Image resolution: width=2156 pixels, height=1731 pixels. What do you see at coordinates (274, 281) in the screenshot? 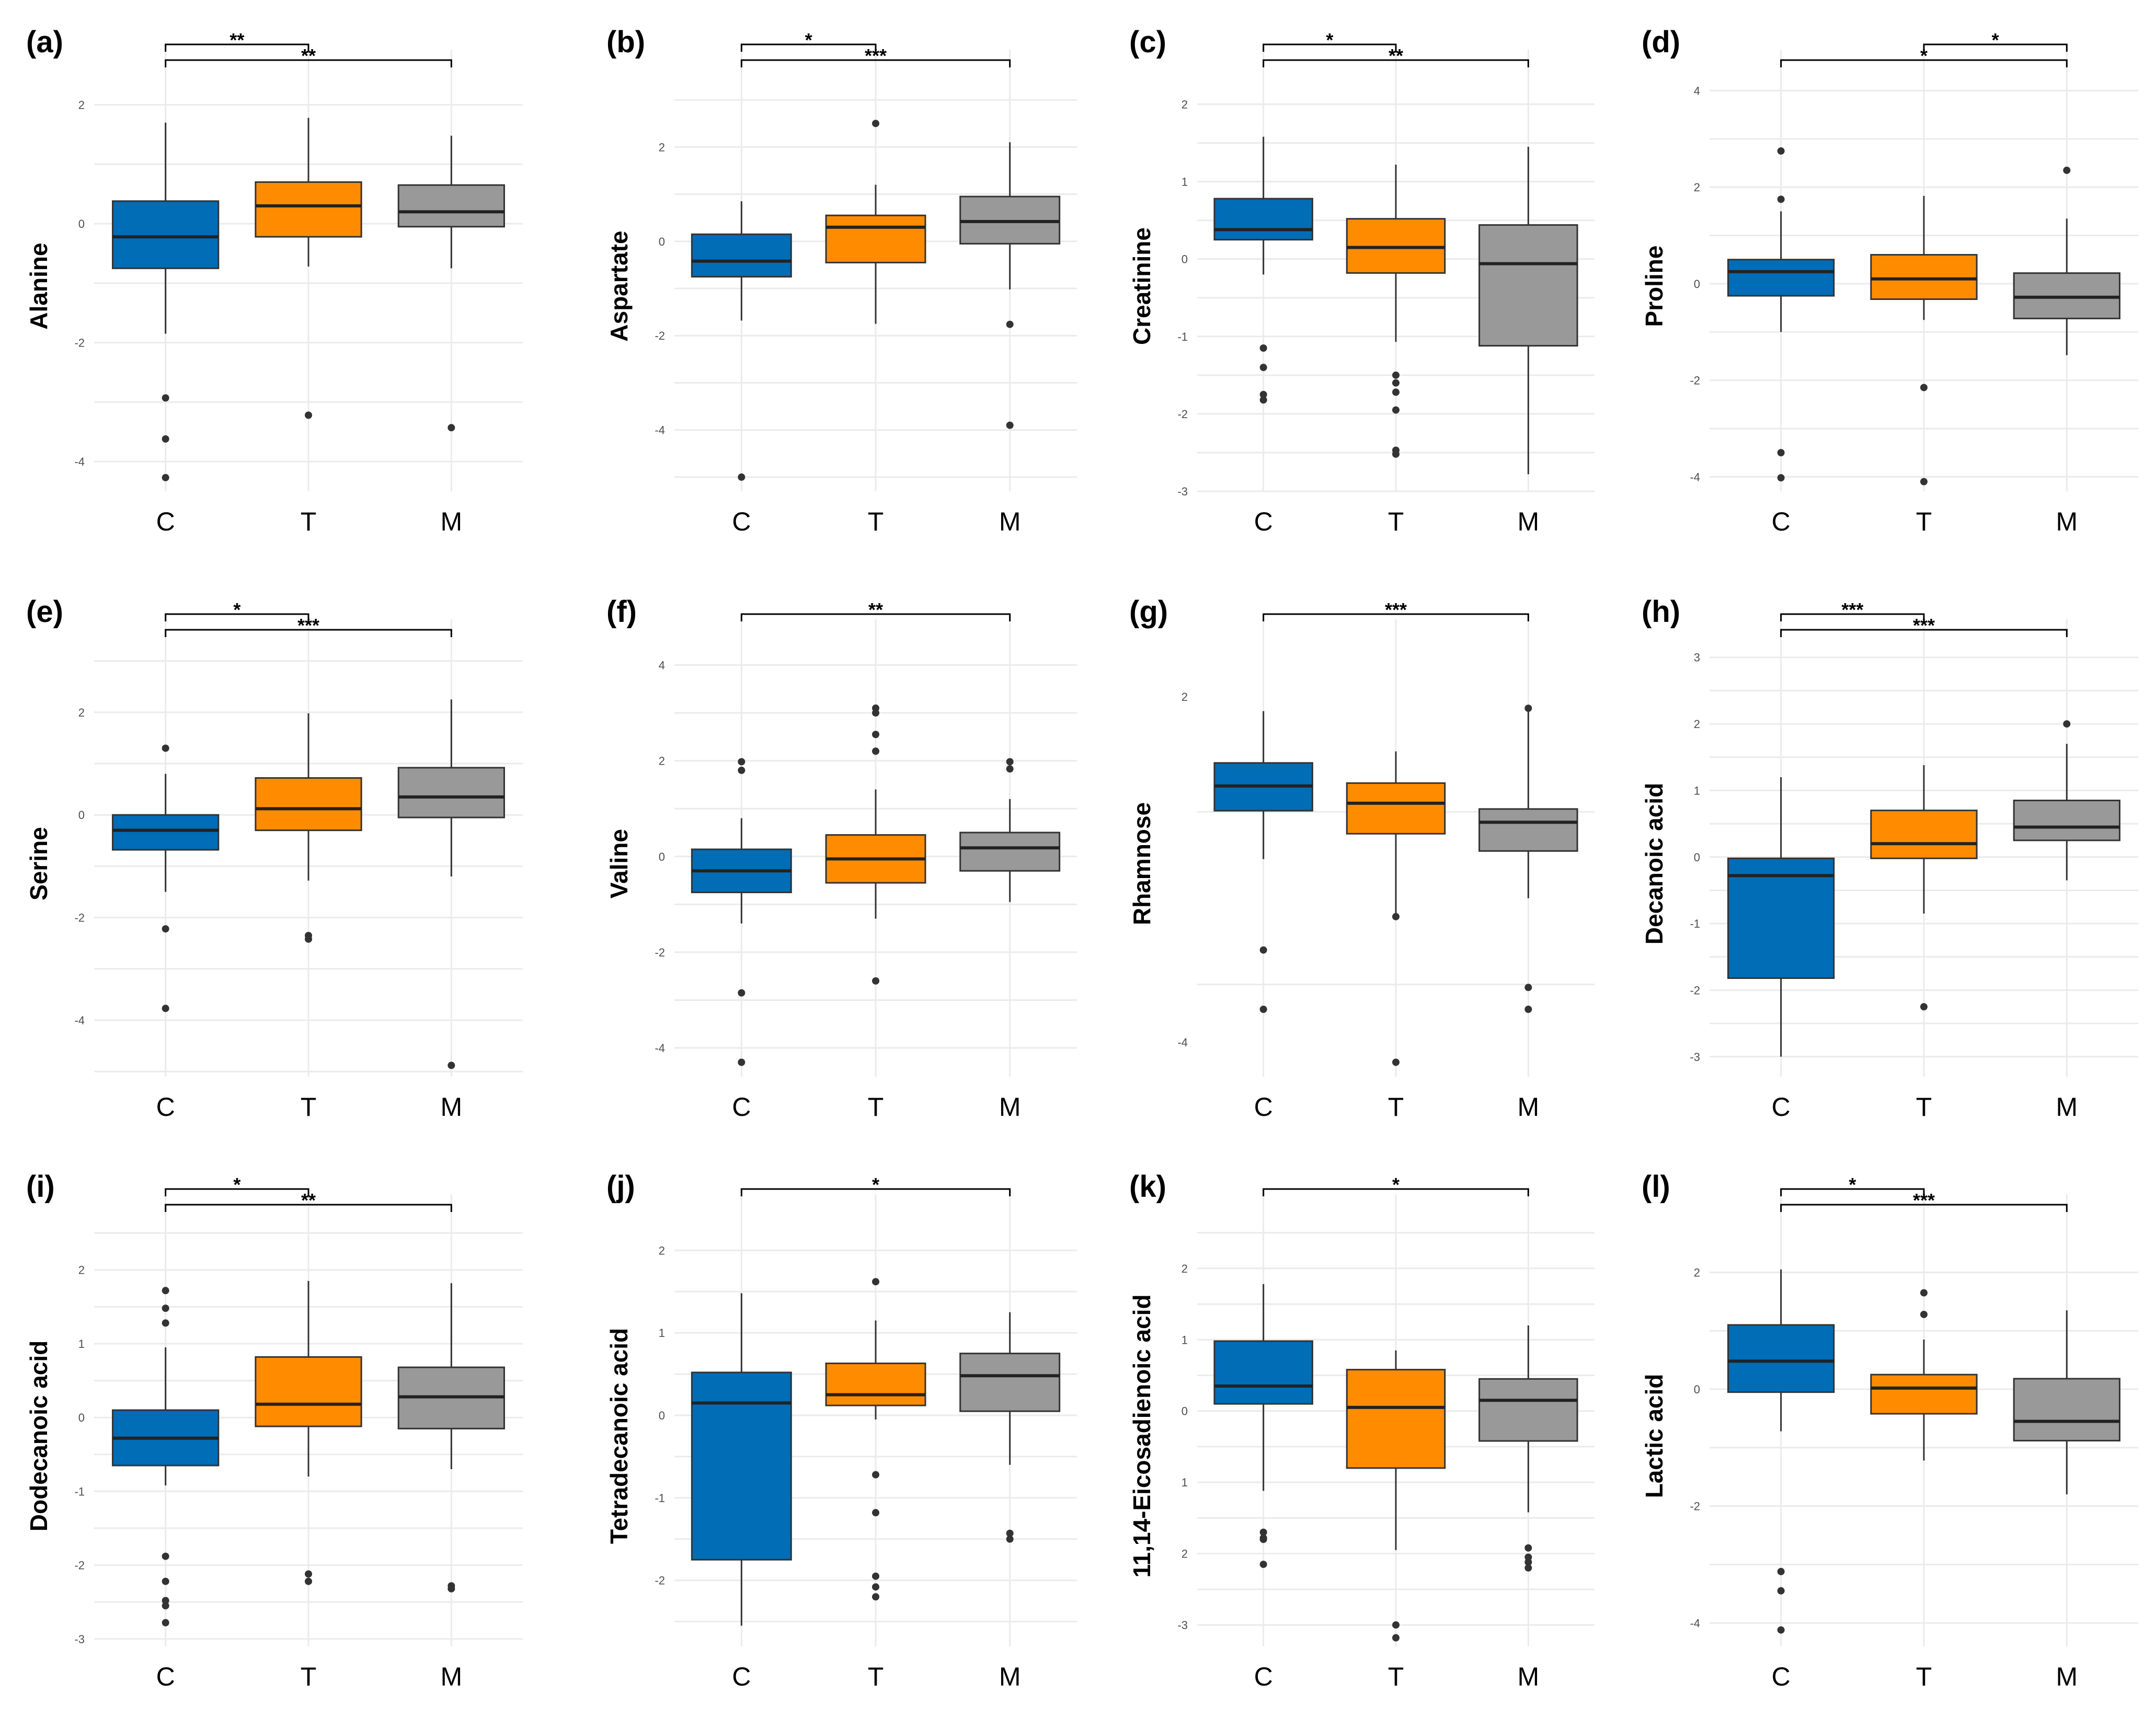
I see `panel-a: (a) 2 0 -2 -4 Alanine C T M ** **` at bounding box center [274, 281].